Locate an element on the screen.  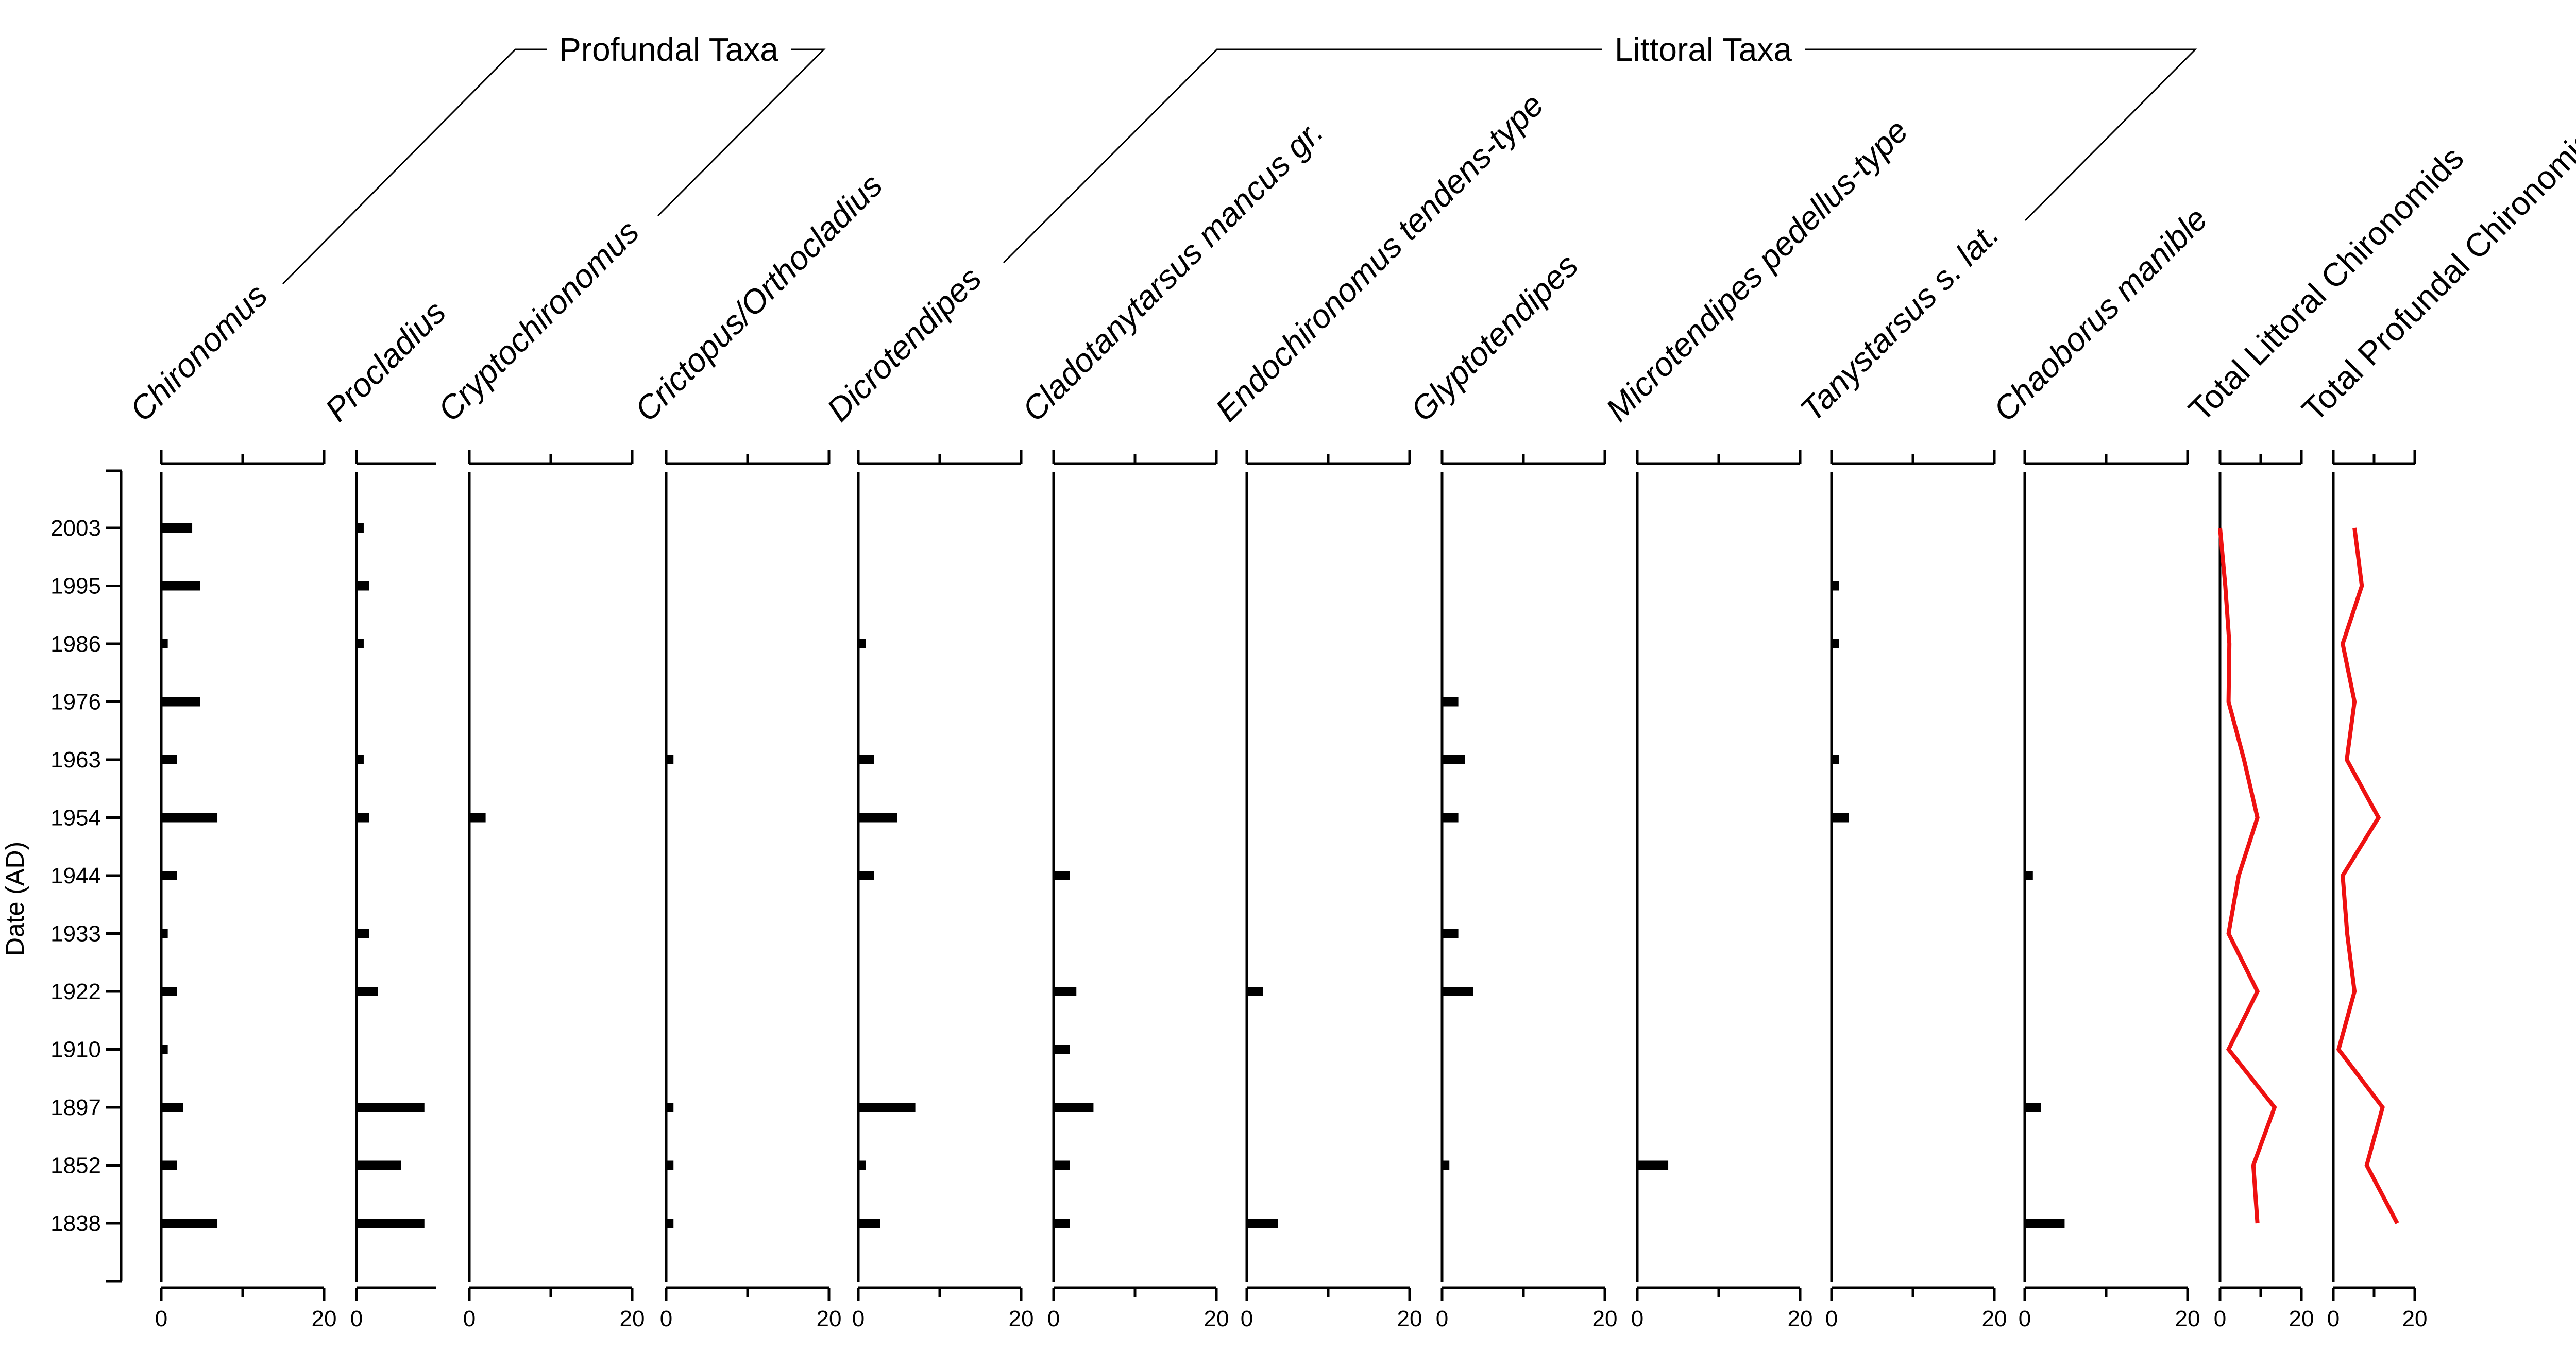
date-tick-label: 1897 is located at coordinates (75, 1107).